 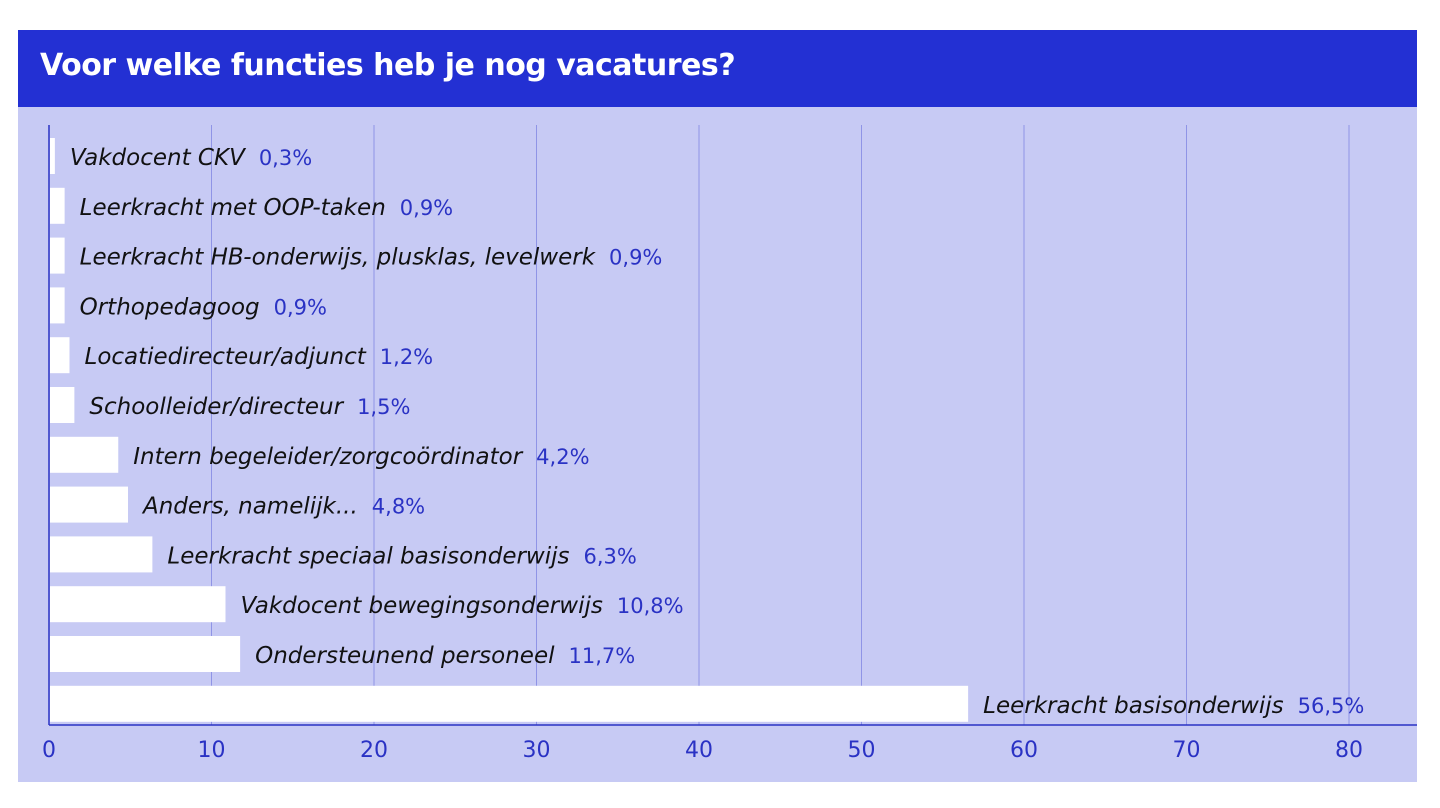 I want to click on bar-label-12: Leerkracht basisonderwijs, so click(x=1133, y=706).